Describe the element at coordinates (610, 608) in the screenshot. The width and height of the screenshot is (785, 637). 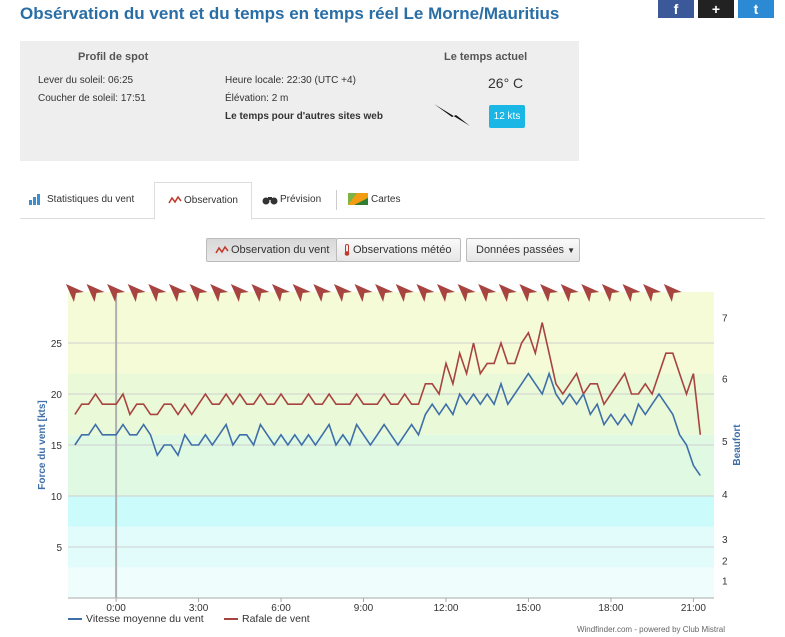
I see `x-tick-label: 18:00` at that location.